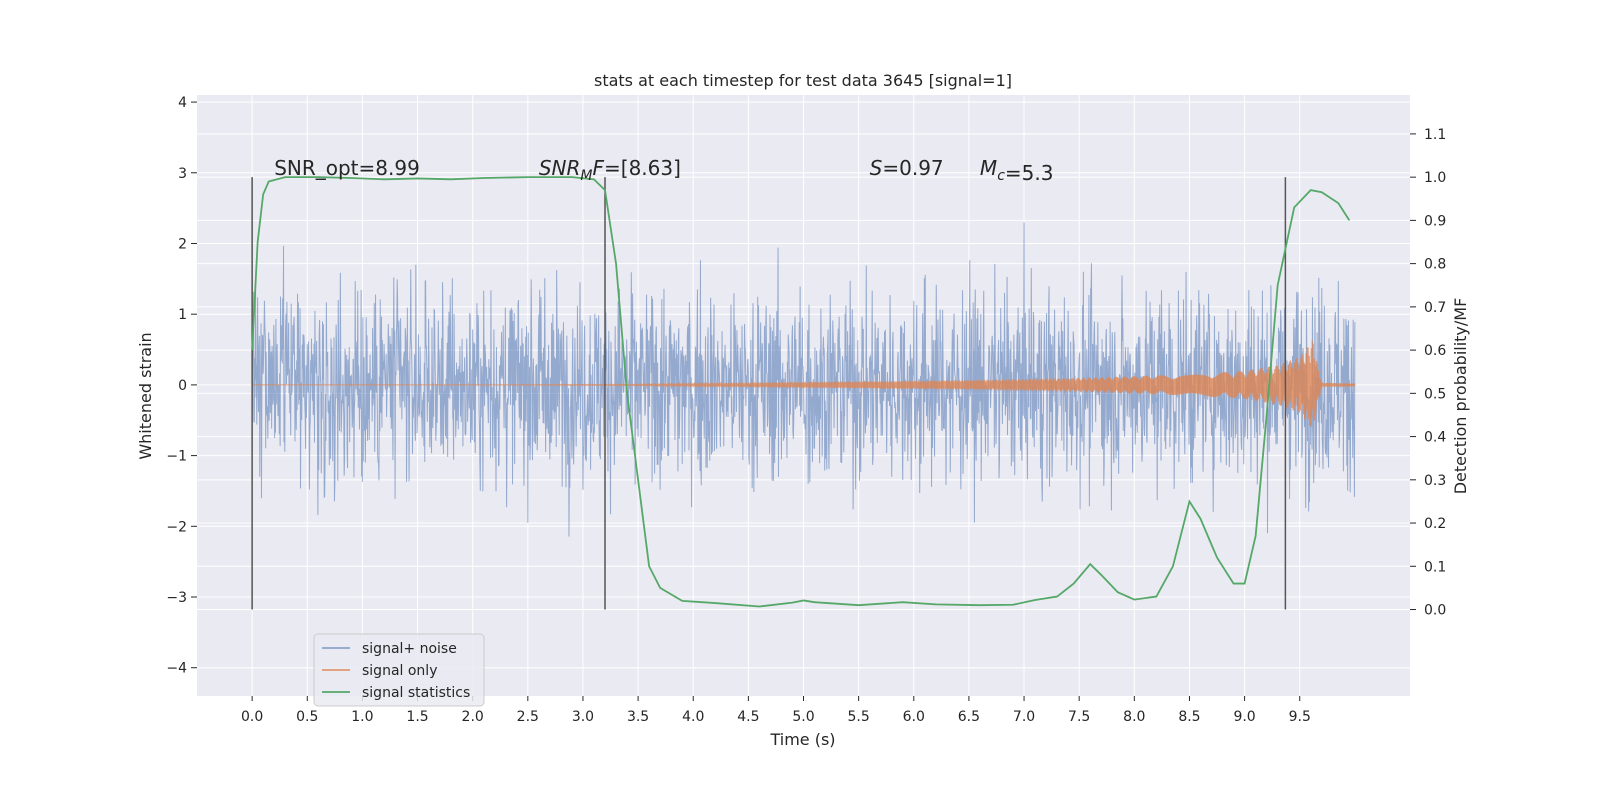  Describe the element at coordinates (176, 598) in the screenshot. I see `y-tick-label: −3` at that location.